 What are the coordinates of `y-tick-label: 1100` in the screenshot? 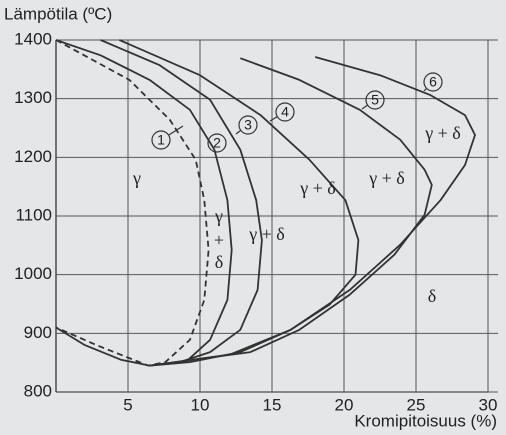 It's located at (33, 214).